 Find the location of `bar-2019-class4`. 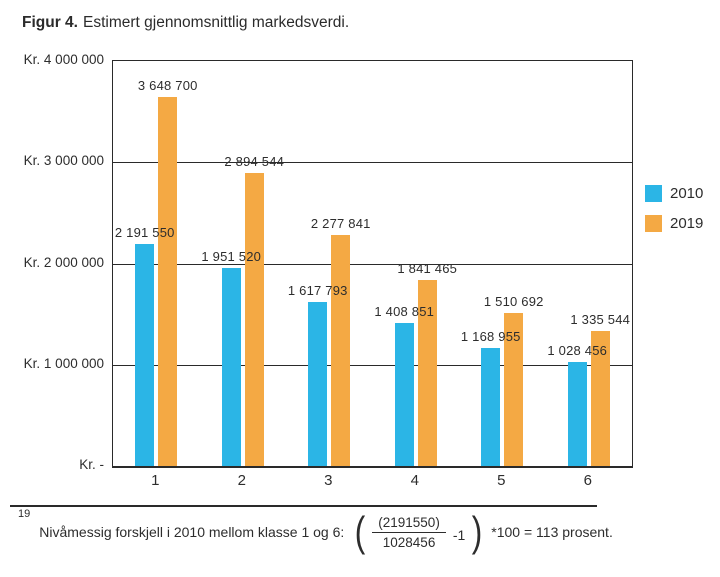

bar-2019-class4 is located at coordinates (427, 372).